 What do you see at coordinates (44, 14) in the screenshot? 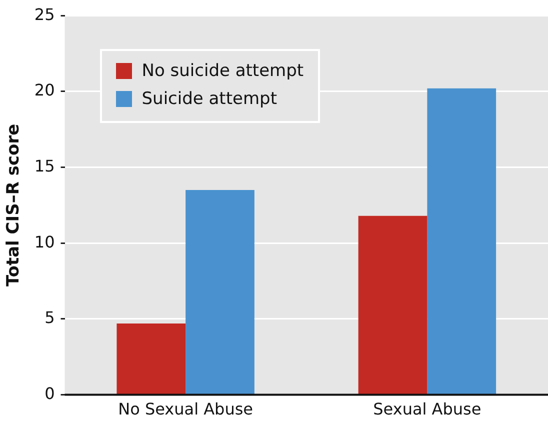
I see `y-tick-label: 25` at bounding box center [44, 14].